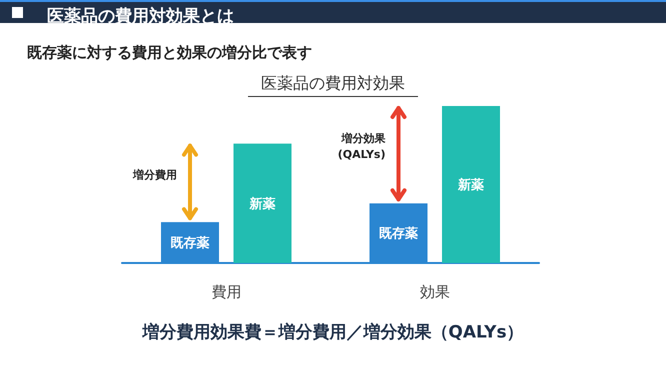 This screenshot has width=666, height=375. Describe the element at coordinates (154, 175) in the screenshot. I see `annotation: 増分費用` at that location.